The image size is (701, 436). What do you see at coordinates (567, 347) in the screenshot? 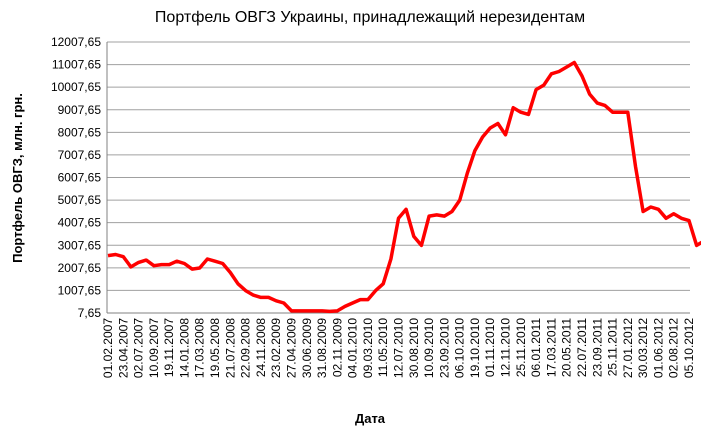
I see `x-tick-label: 20.05.2011` at bounding box center [567, 347].